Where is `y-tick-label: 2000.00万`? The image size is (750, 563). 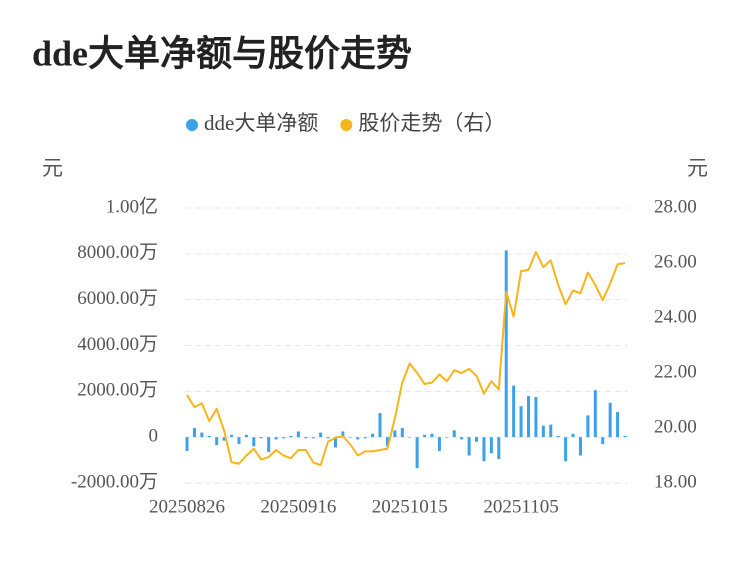
y-tick-label: 2000.00万 is located at coordinates (117, 390).